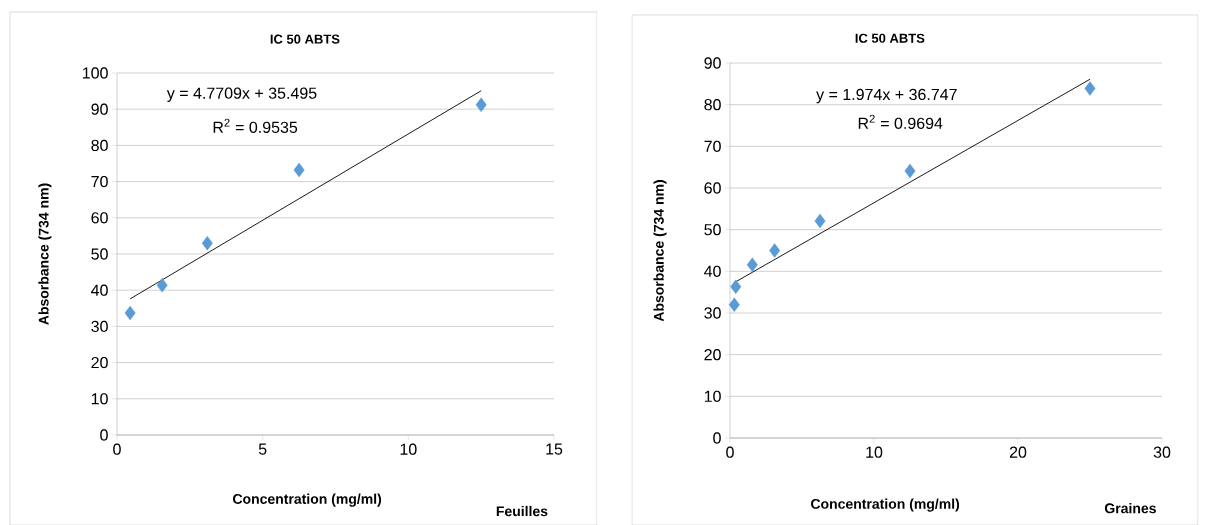 This screenshot has width=1206, height=525. What do you see at coordinates (1018, 452) in the screenshot?
I see `x-tick-label: 20` at bounding box center [1018, 452].